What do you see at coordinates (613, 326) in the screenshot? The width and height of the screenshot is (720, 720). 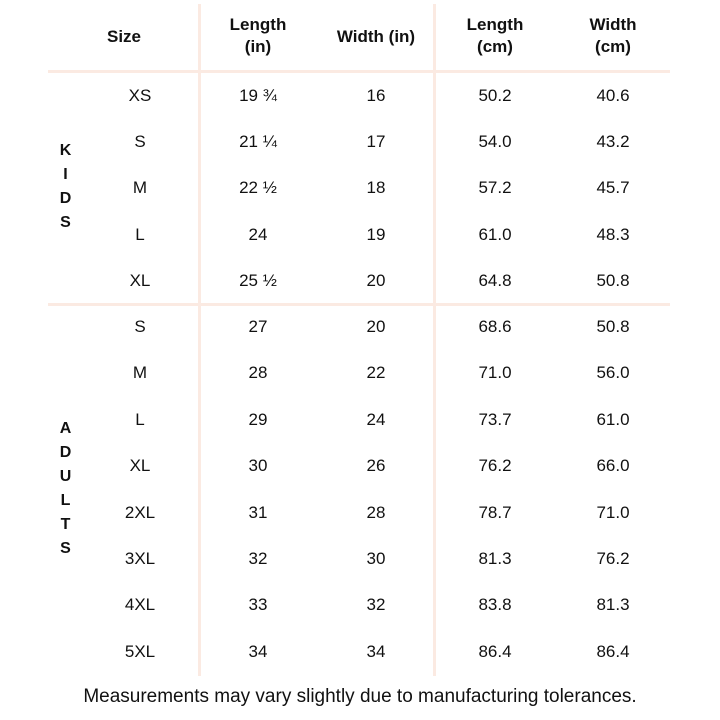 I see `adults-cell-width-cm: 50.8` at bounding box center [613, 326].